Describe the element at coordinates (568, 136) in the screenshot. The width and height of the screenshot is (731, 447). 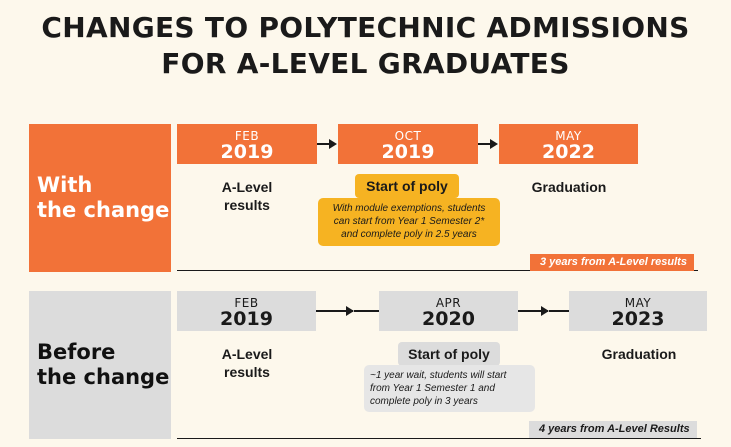
I see `with-date-3-month: MAY` at that location.